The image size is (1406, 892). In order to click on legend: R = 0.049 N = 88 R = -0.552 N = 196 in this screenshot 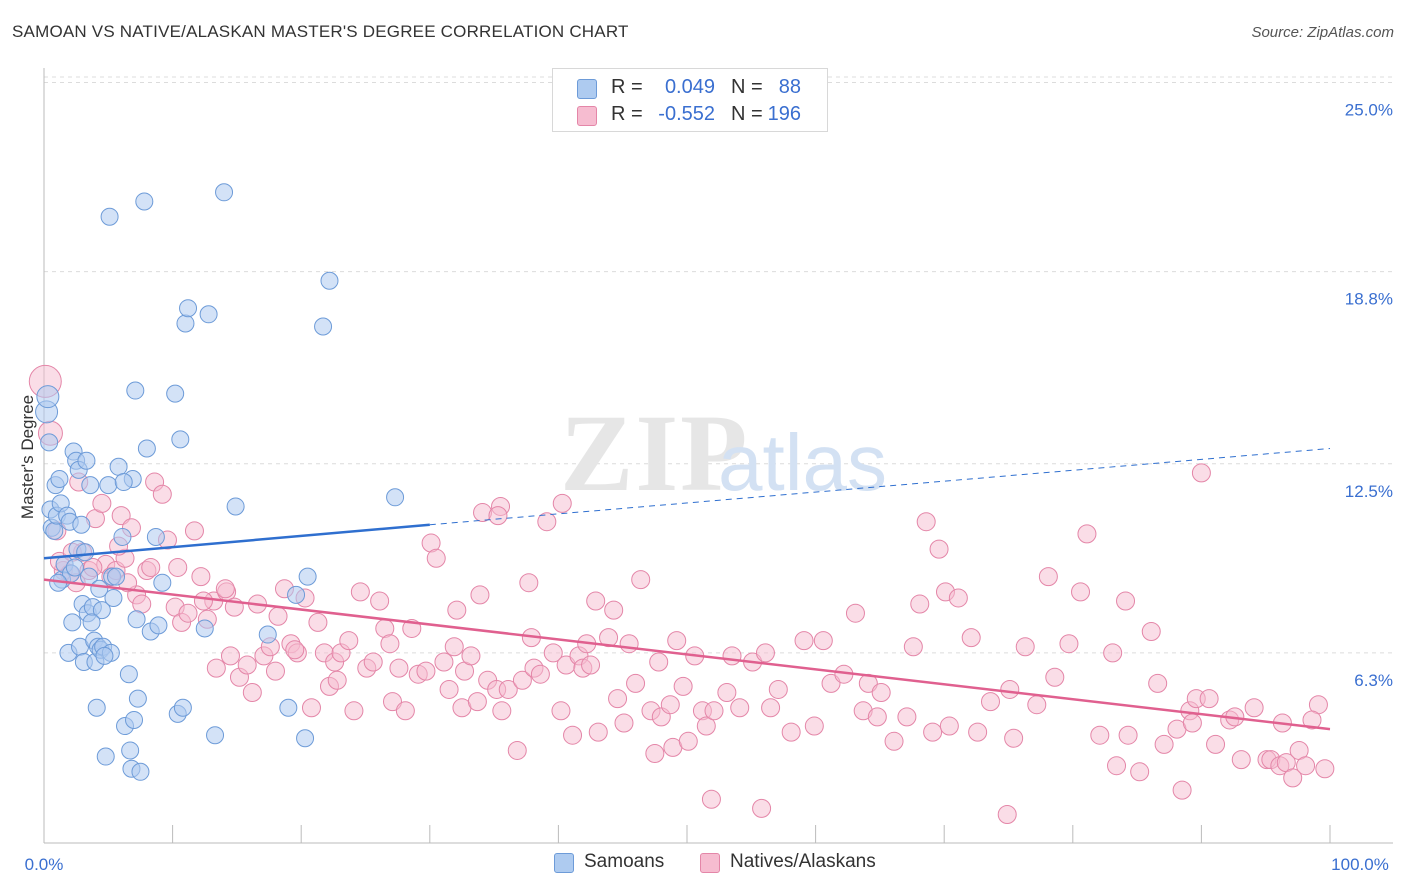, I will do `click(690, 100)`.